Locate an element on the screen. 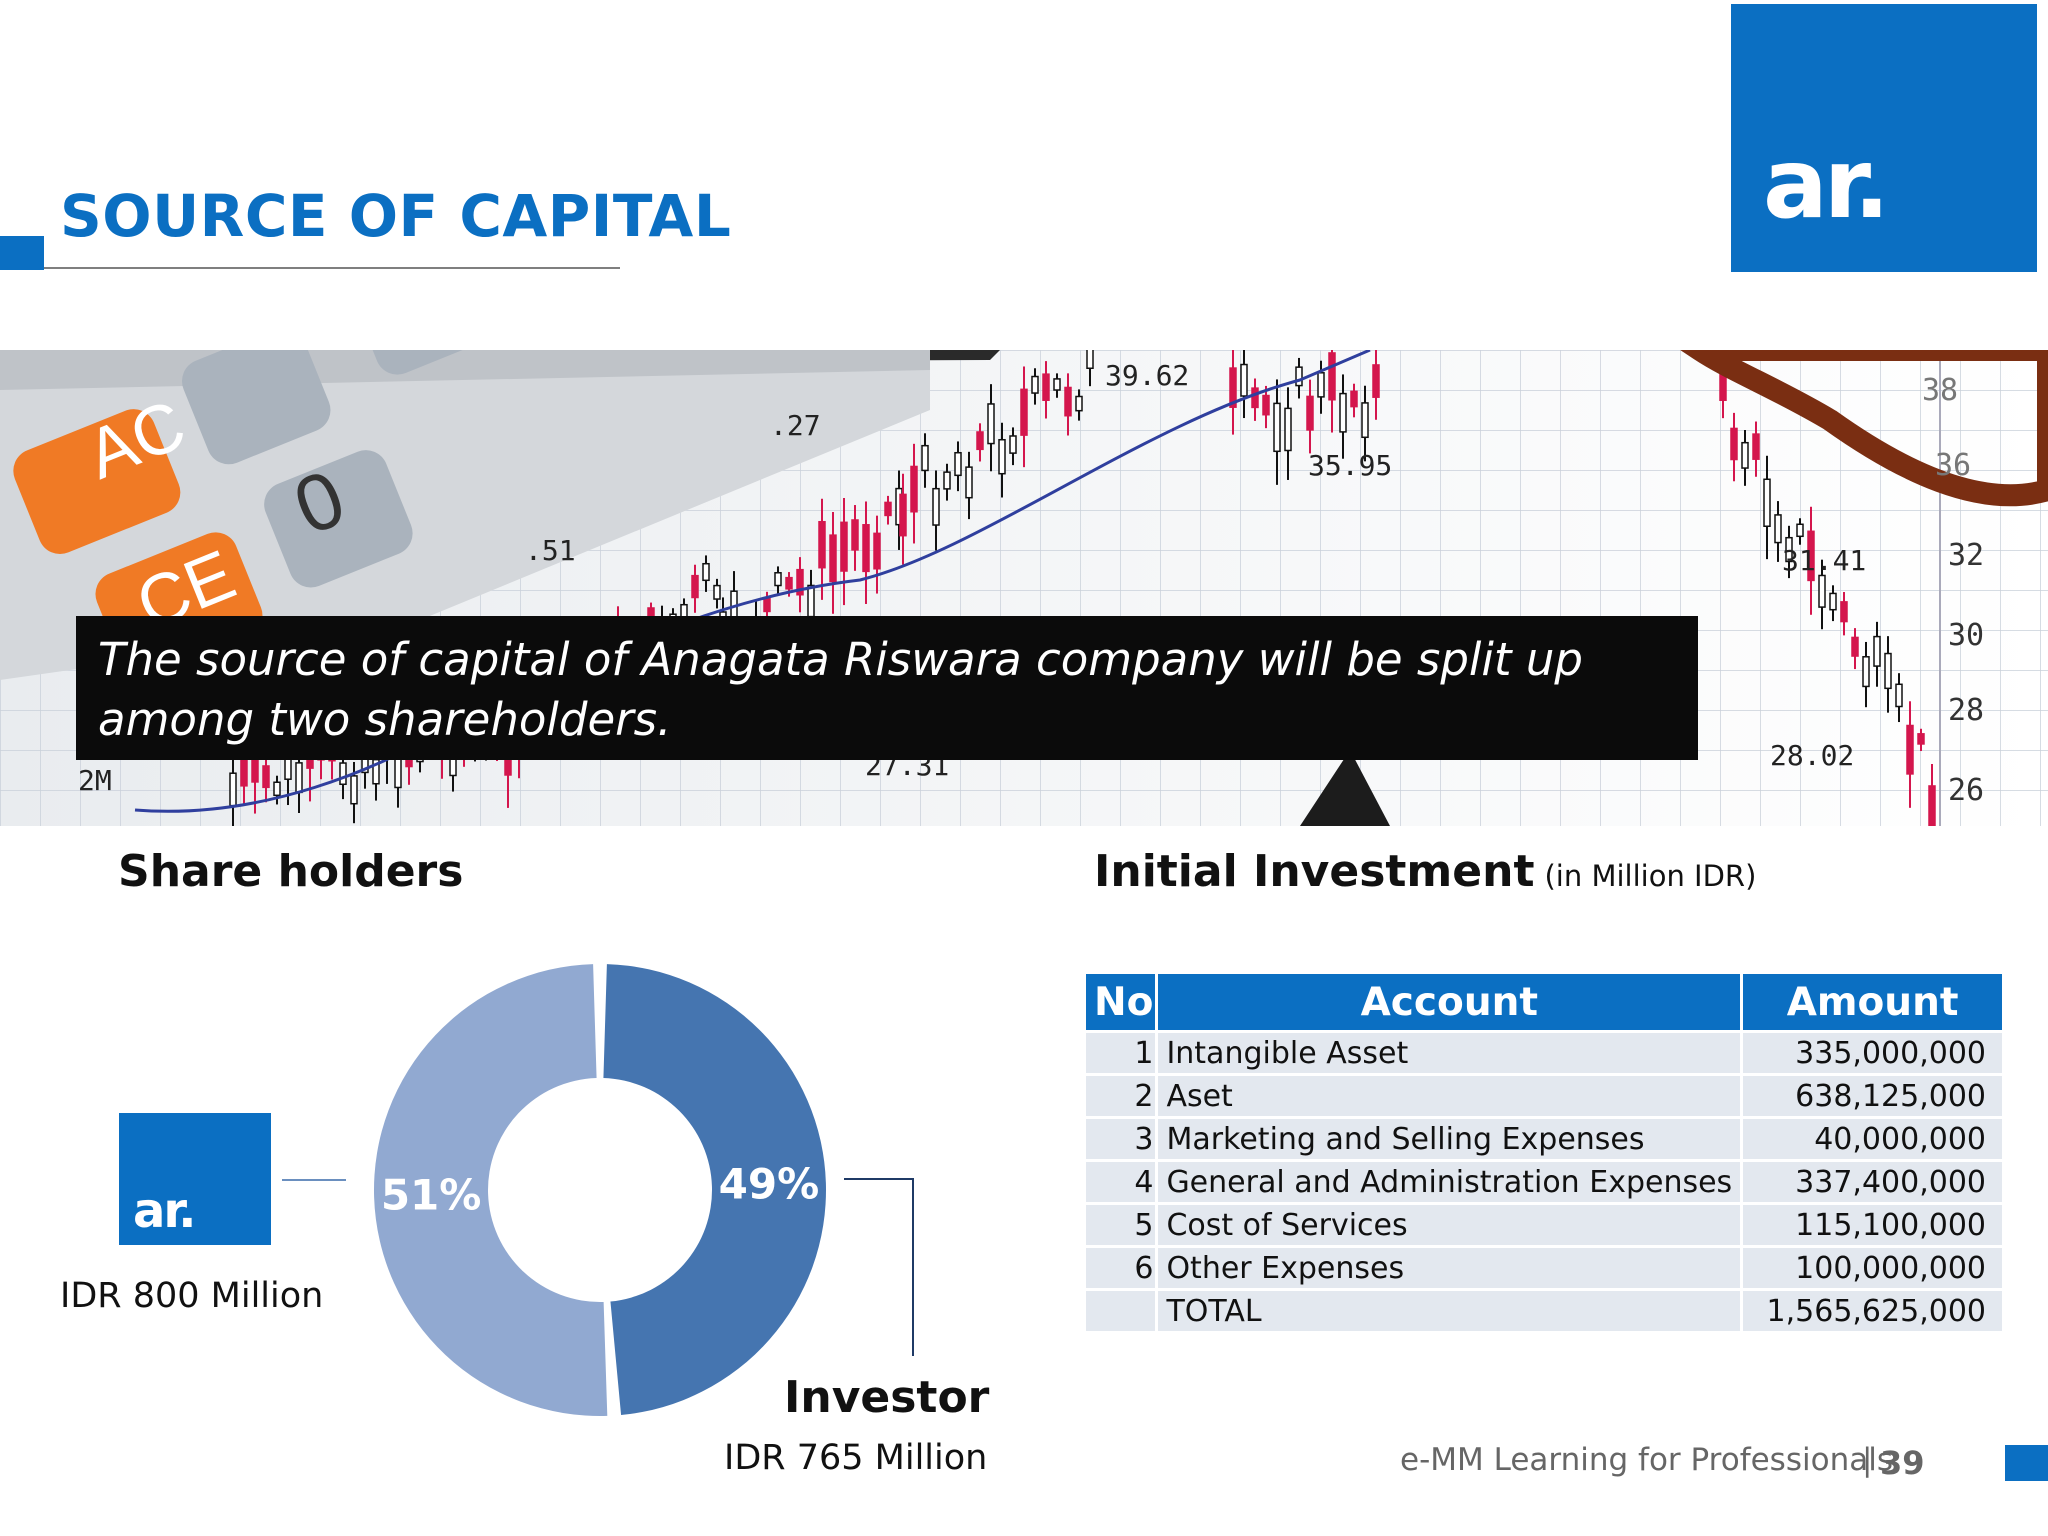 This screenshot has height=1536, width=2048. shareholder-donut-chart: 49% 51% is located at coordinates (599, 1190).